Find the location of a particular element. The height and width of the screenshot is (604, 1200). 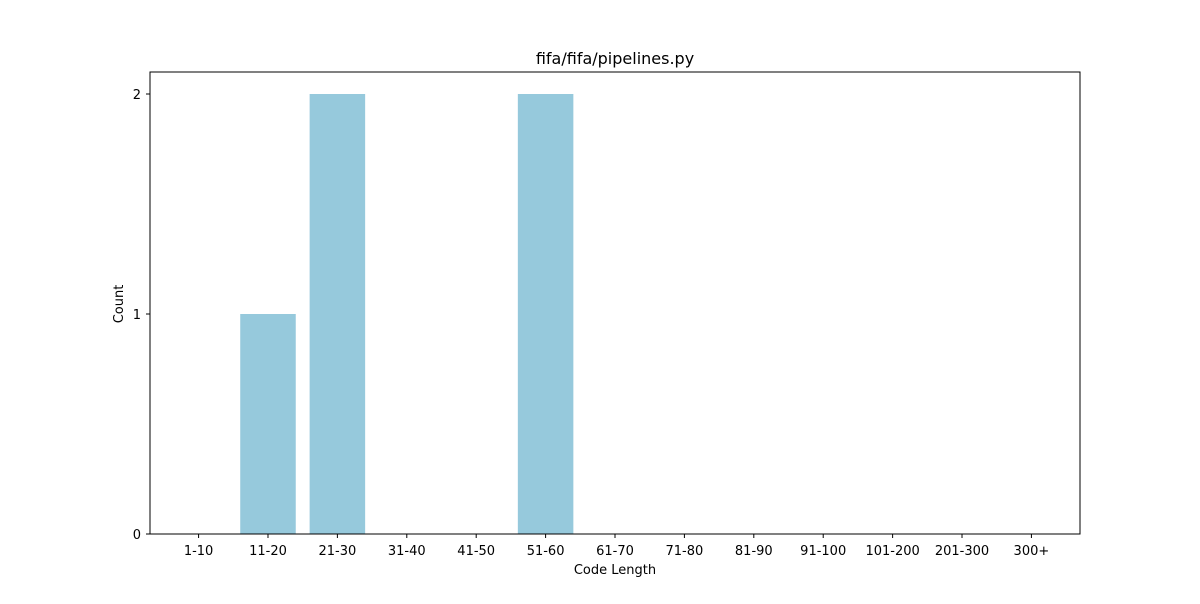

y-axis-label: Count is located at coordinates (119, 304).